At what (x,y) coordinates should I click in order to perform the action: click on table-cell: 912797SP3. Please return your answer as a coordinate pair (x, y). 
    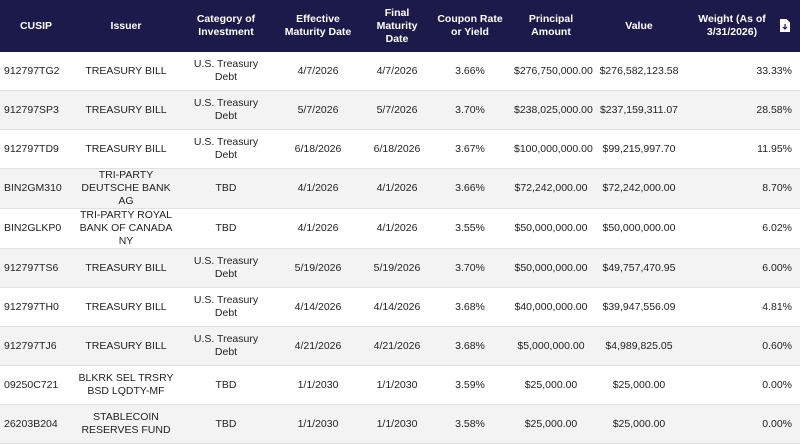
    Looking at the image, I should click on (36, 110).